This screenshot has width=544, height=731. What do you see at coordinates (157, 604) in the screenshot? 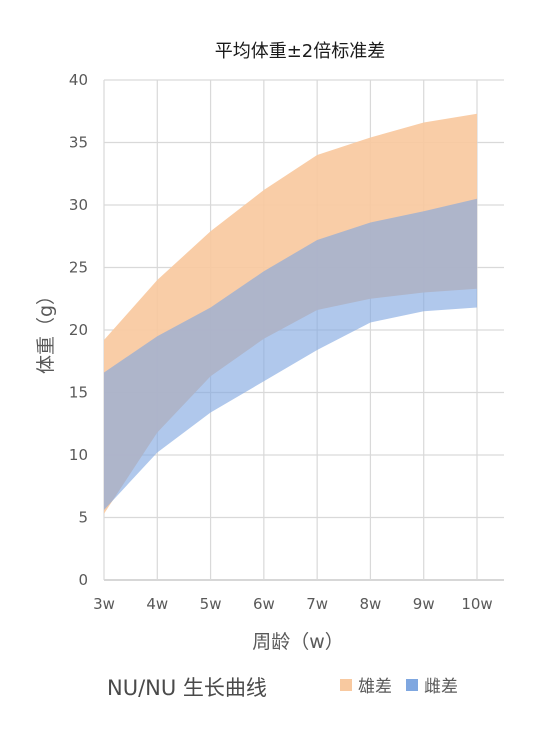
I see `x-tick-label: 4w` at bounding box center [157, 604].